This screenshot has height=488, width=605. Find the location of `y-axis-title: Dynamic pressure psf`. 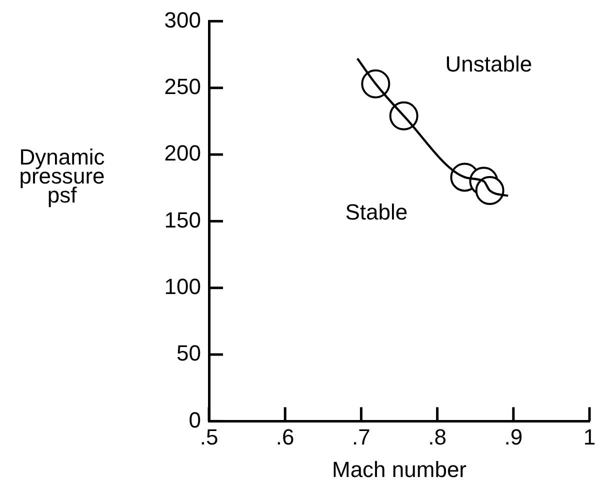

y-axis-title: Dynamic pressure psf is located at coordinates (62, 176).